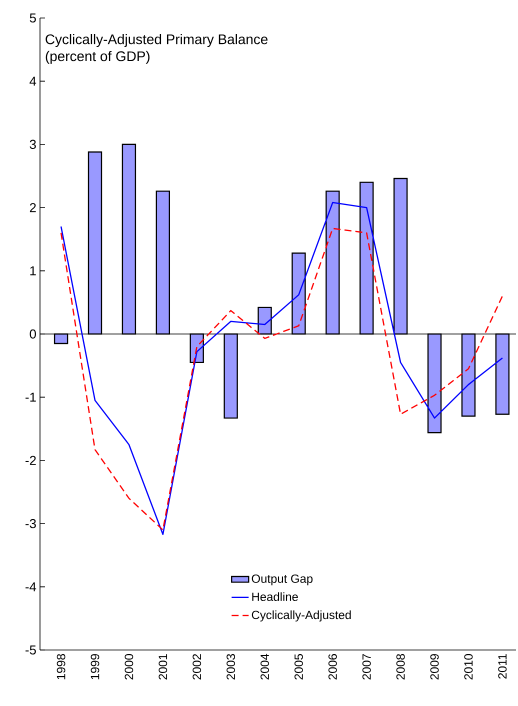 The height and width of the screenshot is (706, 518). Describe the element at coordinates (33, 207) in the screenshot. I see `y-tick-label: 2` at that location.